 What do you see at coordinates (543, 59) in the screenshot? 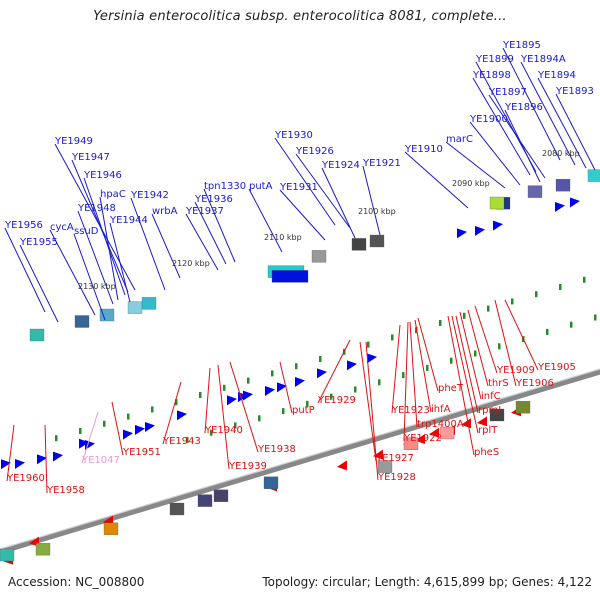
I see `forward-gene-label: YE1894A` at bounding box center [543, 59].